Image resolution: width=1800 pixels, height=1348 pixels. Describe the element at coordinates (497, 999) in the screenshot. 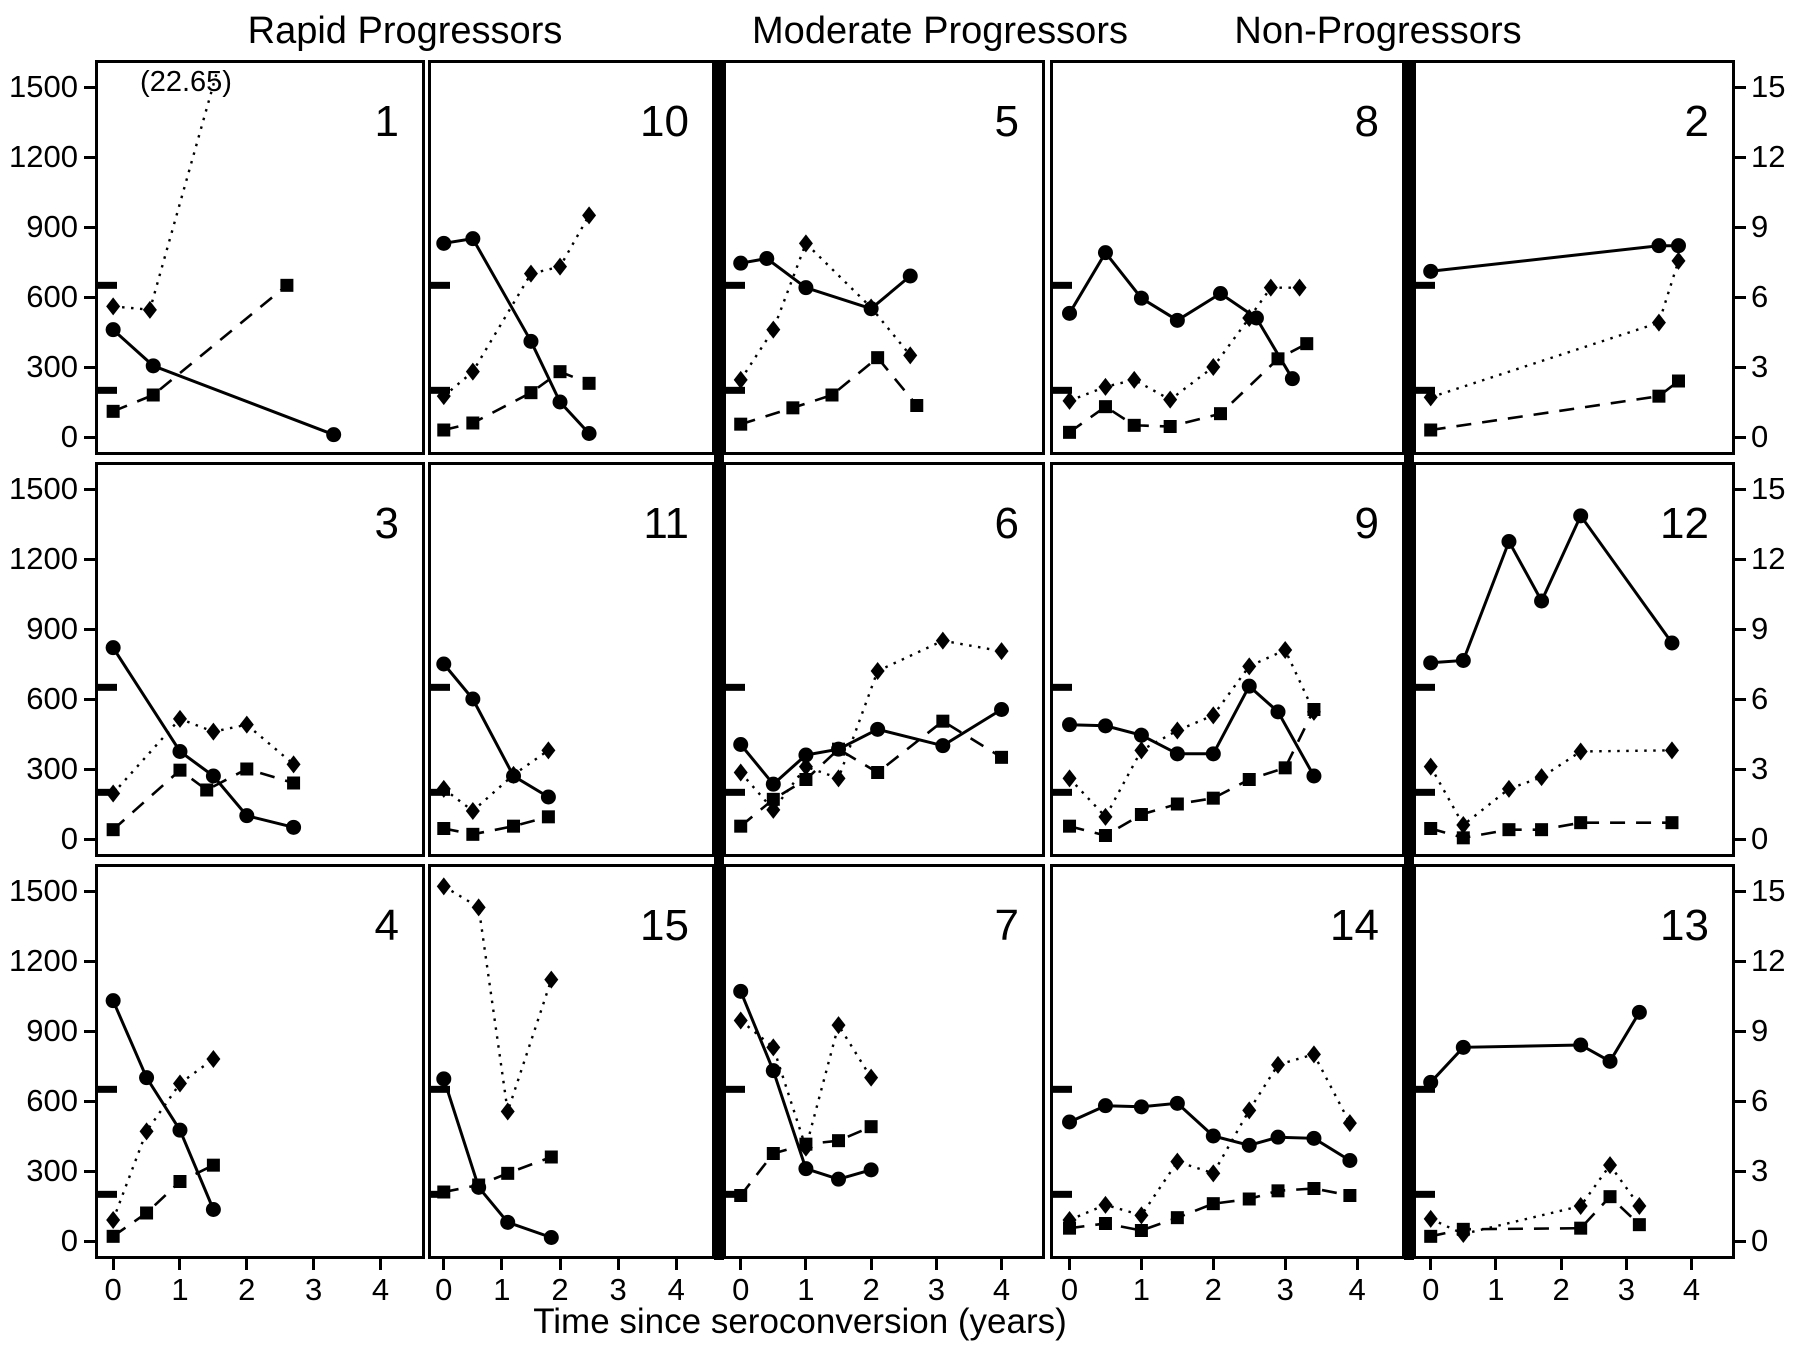

I see `series-diamonds_dotted` at that location.